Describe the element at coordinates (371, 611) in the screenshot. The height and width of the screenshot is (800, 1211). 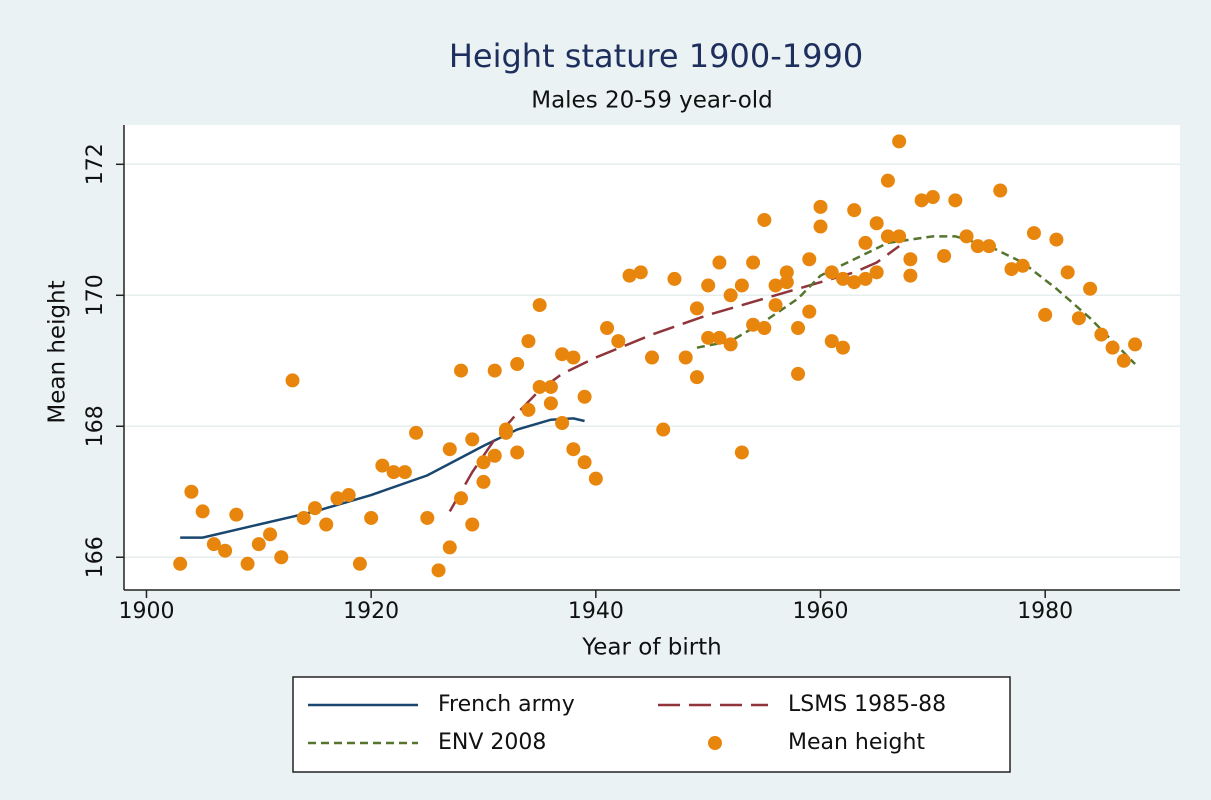
I see `x-tick-label: 1920` at that location.